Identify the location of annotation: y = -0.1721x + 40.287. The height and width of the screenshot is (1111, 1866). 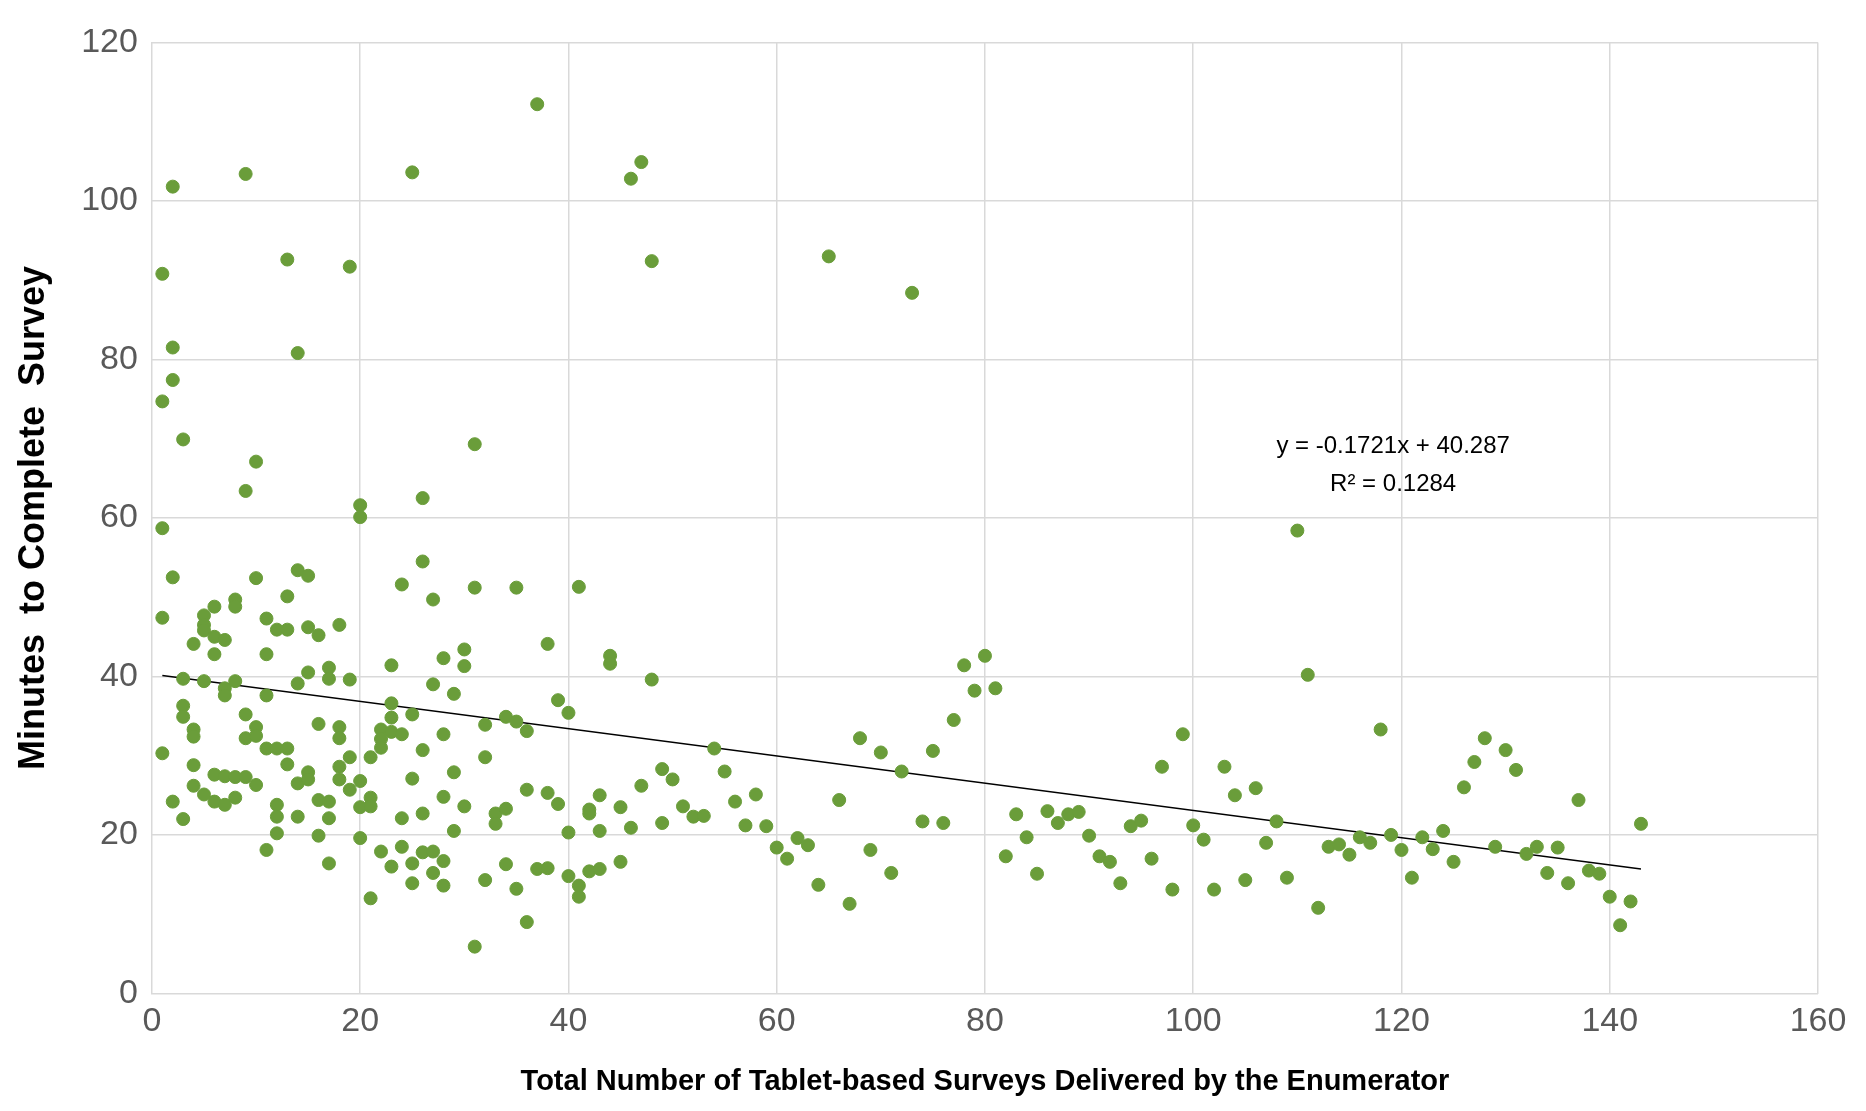
(1393, 445).